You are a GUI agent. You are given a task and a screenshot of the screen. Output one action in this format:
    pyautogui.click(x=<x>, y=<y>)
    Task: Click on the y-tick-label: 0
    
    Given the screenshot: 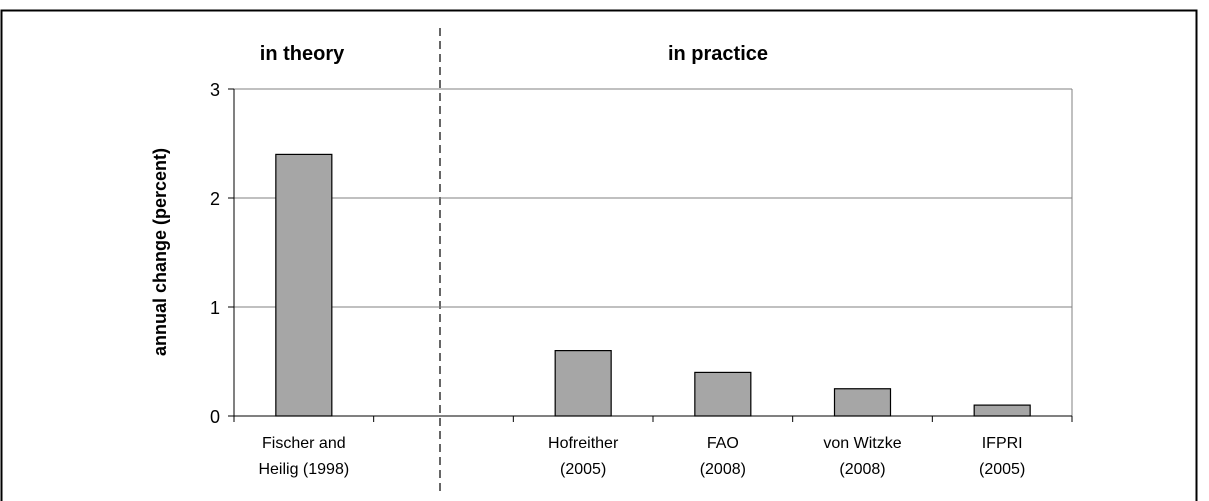 What is the action you would take?
    pyautogui.click(x=215, y=417)
    